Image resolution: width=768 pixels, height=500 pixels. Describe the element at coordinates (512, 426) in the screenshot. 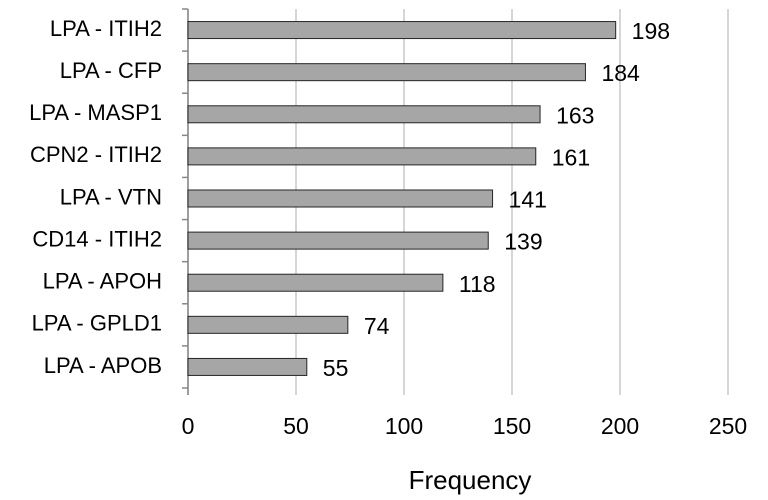

I see `x-tick-label: 150` at that location.